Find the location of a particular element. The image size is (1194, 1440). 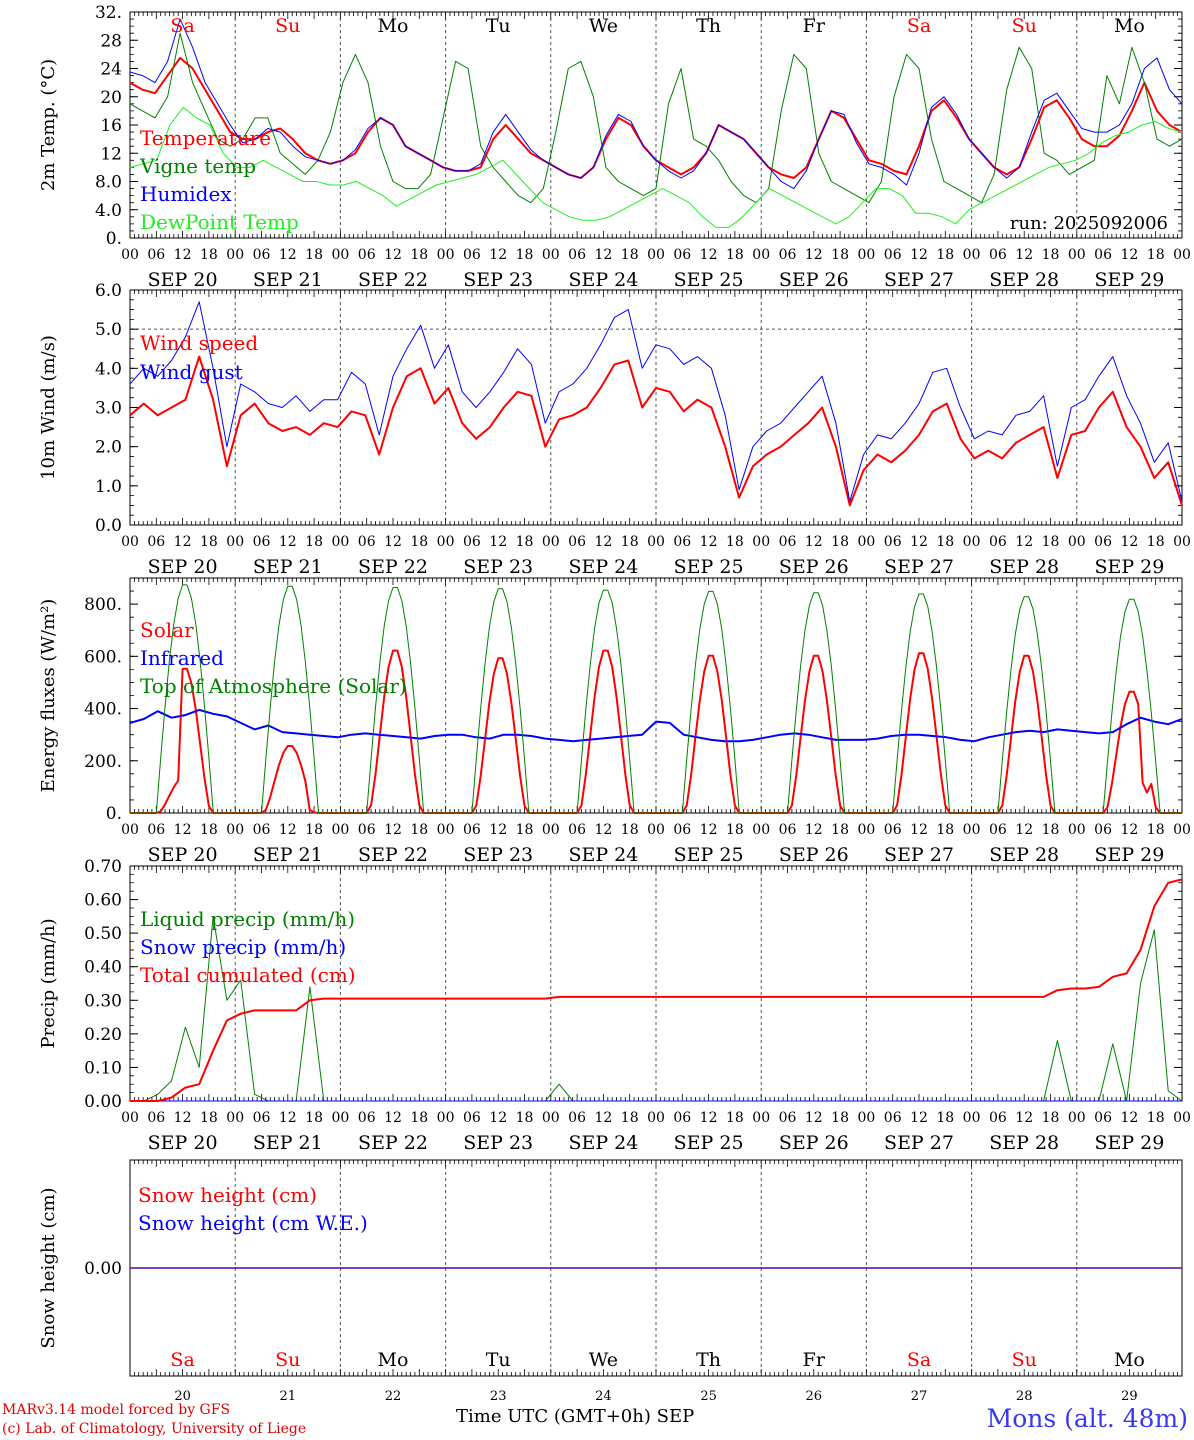

legend-entry: Total cumulated (cm) is located at coordinates (248, 975).